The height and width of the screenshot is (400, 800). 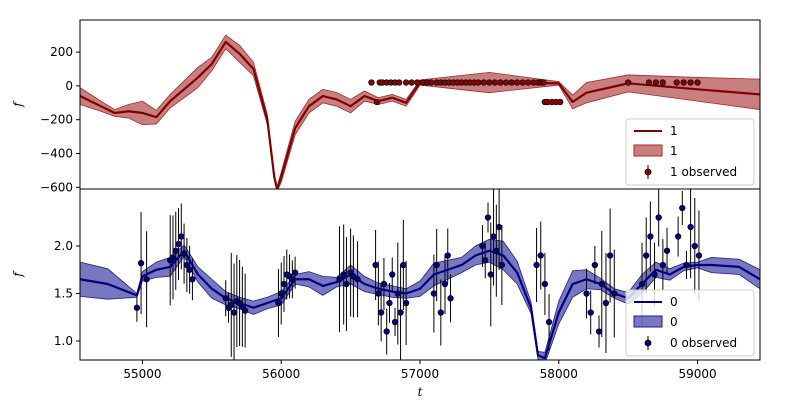 I want to click on bottom-x-ticks: 55000 56000 57000 58000 59000, so click(x=420, y=370).